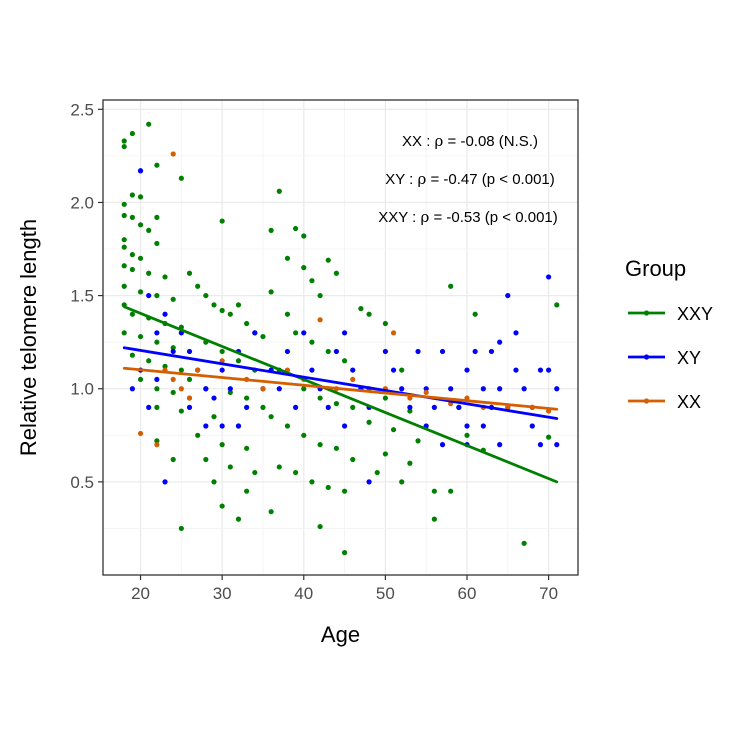  Describe the element at coordinates (28, 337) in the screenshot. I see `y-axis-title: Relative telomere length` at that location.